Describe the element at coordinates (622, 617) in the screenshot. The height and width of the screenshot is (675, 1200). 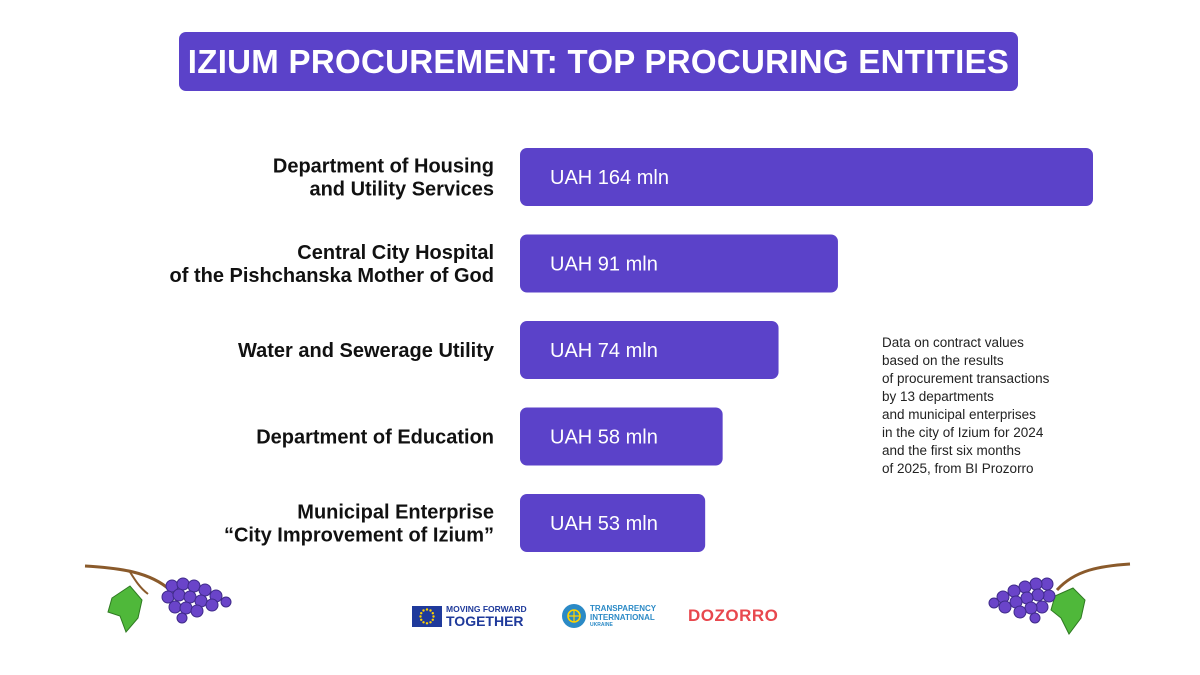
I see `ti-logo-line2: INTERNATIONAL` at that location.